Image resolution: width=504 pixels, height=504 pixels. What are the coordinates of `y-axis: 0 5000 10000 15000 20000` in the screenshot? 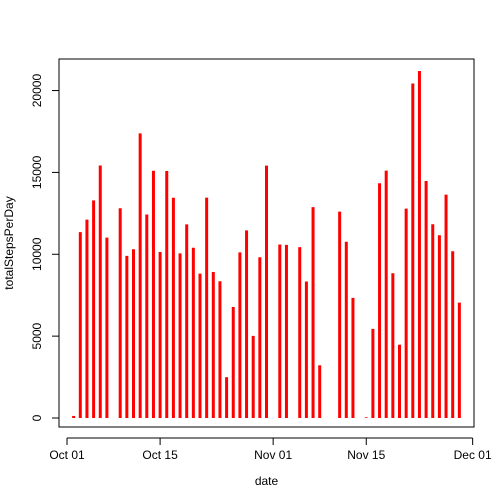 It's located at (45, 247).